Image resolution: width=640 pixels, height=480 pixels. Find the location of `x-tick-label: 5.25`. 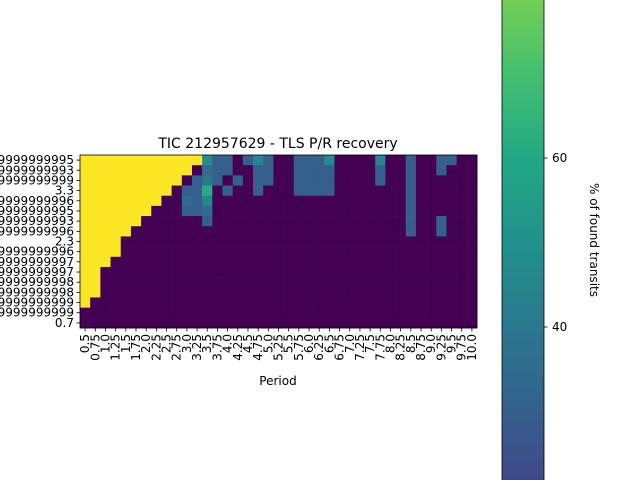

x-tick-label: 5.25 is located at coordinates (279, 347).